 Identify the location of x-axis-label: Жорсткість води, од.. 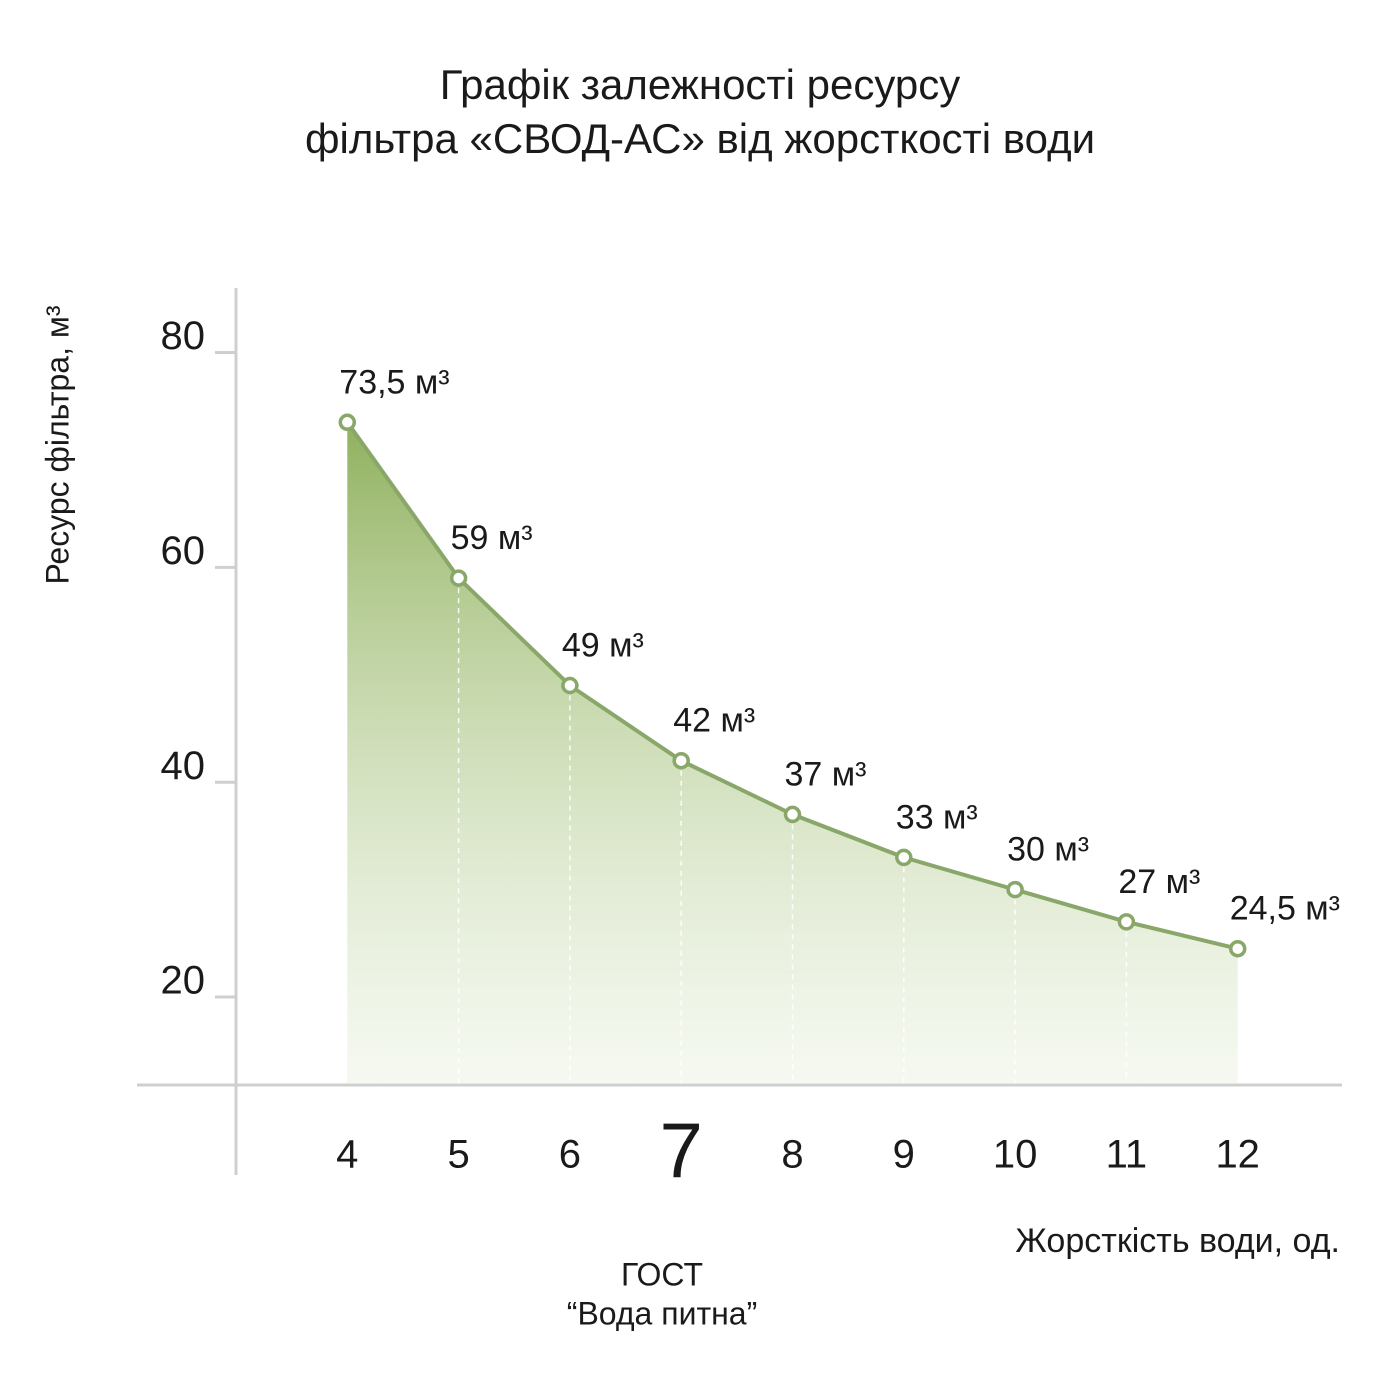
(1177, 1241).